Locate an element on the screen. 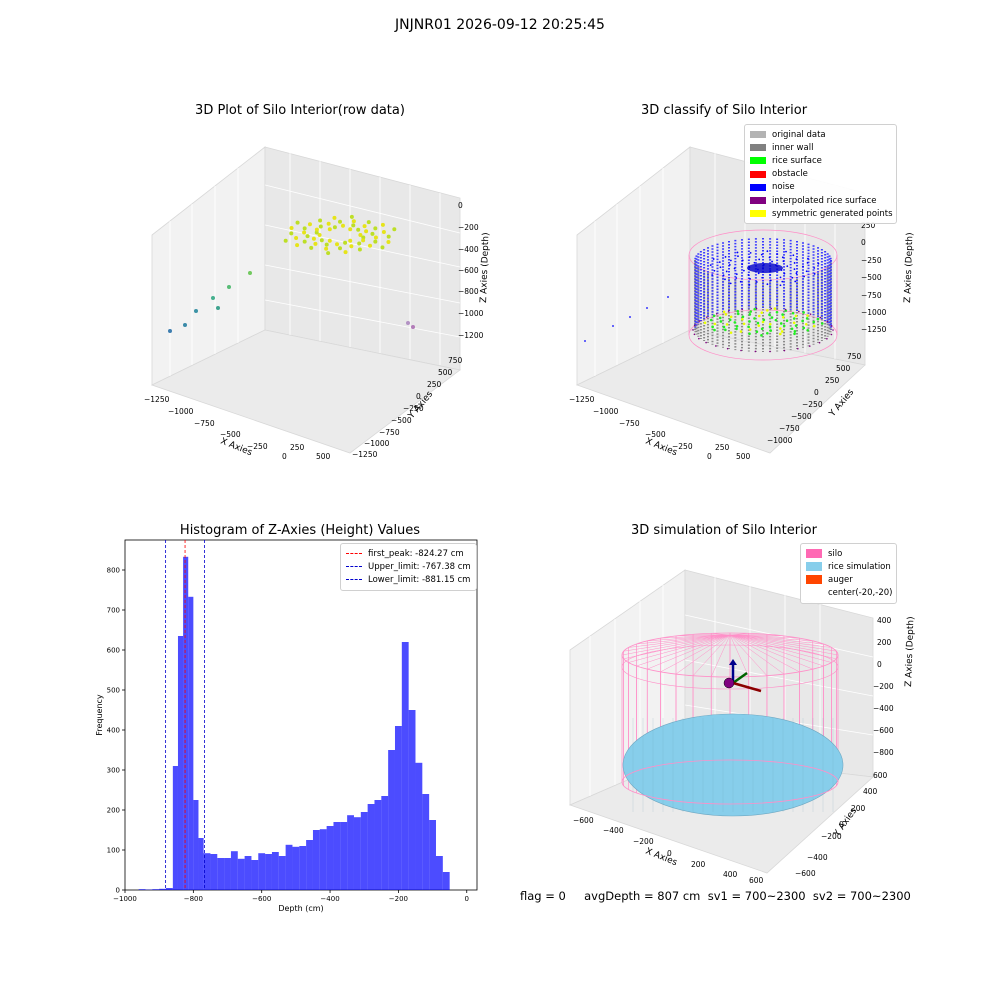  histogram-y-ticks: 0 100 200 300 400 500 600 700 800 is located at coordinates (116, 731).